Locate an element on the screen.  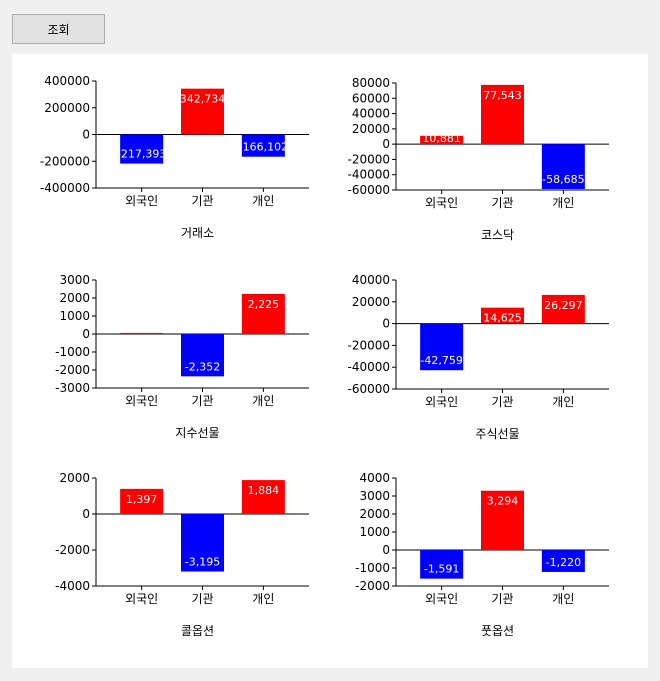
chart-title: 콜옵션 is located at coordinates (197, 631).